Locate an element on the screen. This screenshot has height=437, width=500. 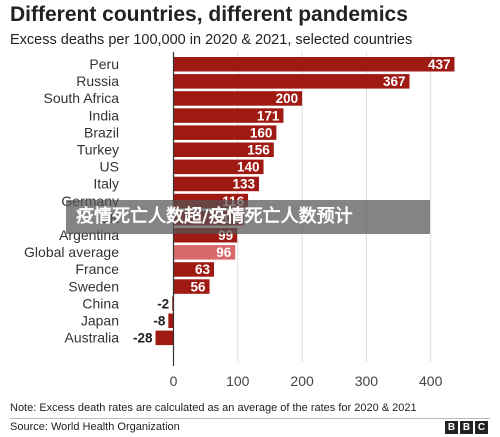
category-label: France is located at coordinates (97, 269).